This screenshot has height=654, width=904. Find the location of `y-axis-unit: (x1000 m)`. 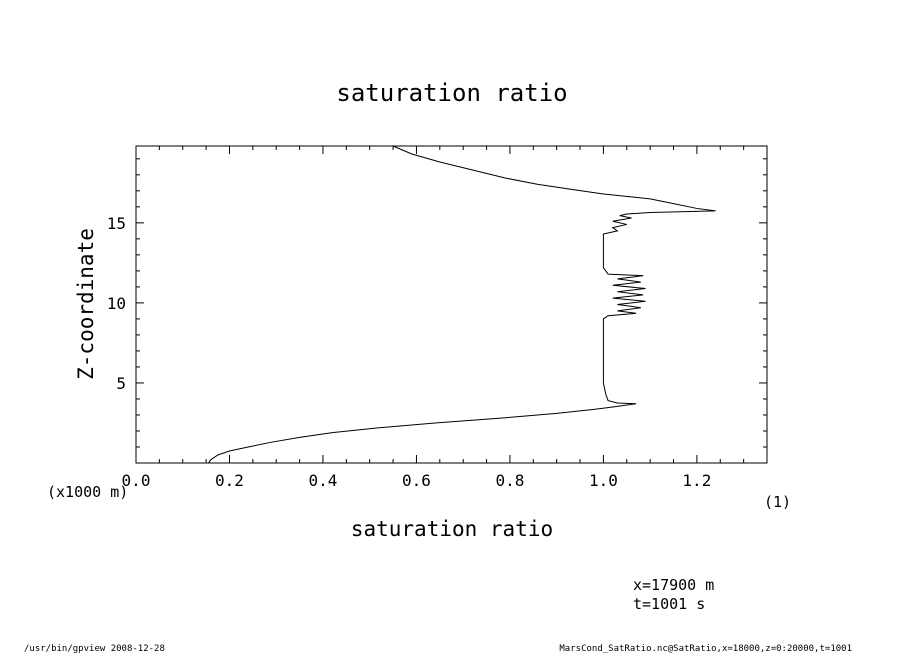

y-axis-unit: (x1000 m) is located at coordinates (87, 492).